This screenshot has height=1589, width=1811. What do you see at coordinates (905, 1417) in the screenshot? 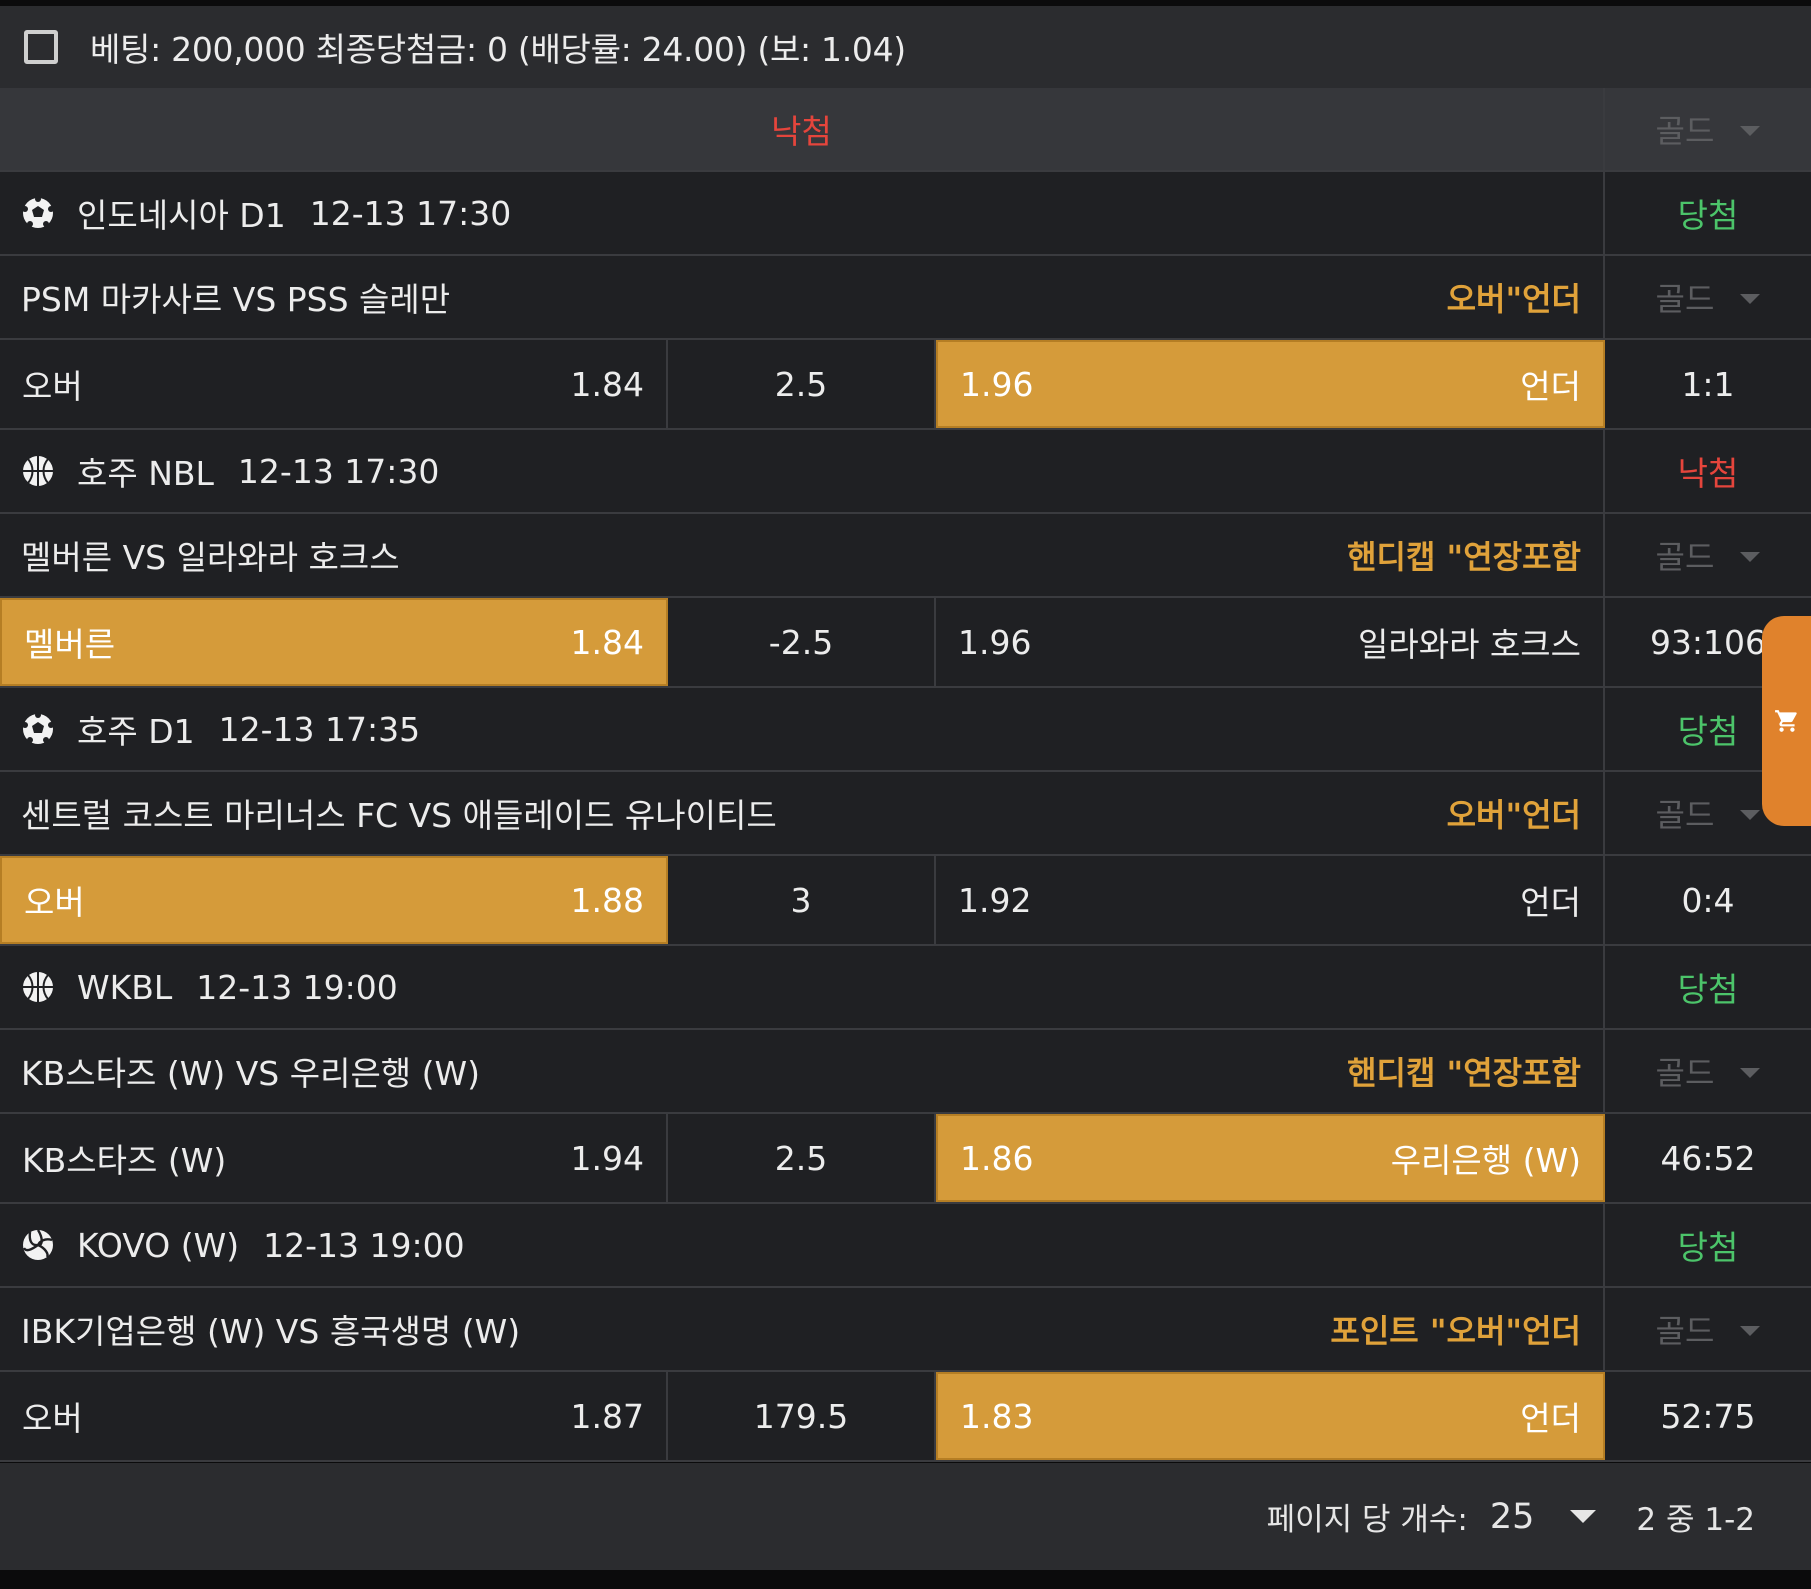
I see `odds-row: 오버 1.87 179.5 1.83 언더 52:75` at bounding box center [905, 1417].